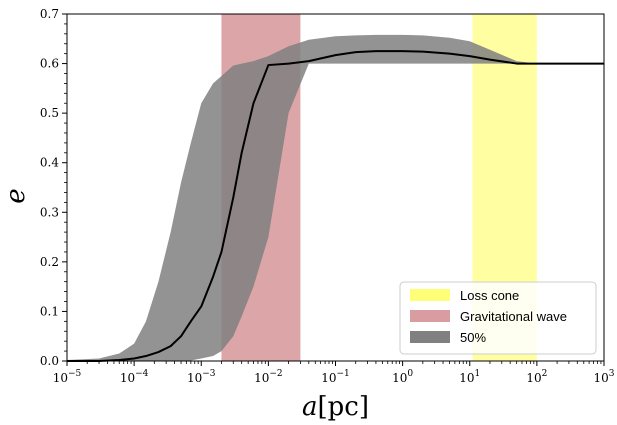 This screenshot has height=425, width=617. Describe the element at coordinates (49, 64) in the screenshot. I see `y-tick-label: 0.6` at that location.